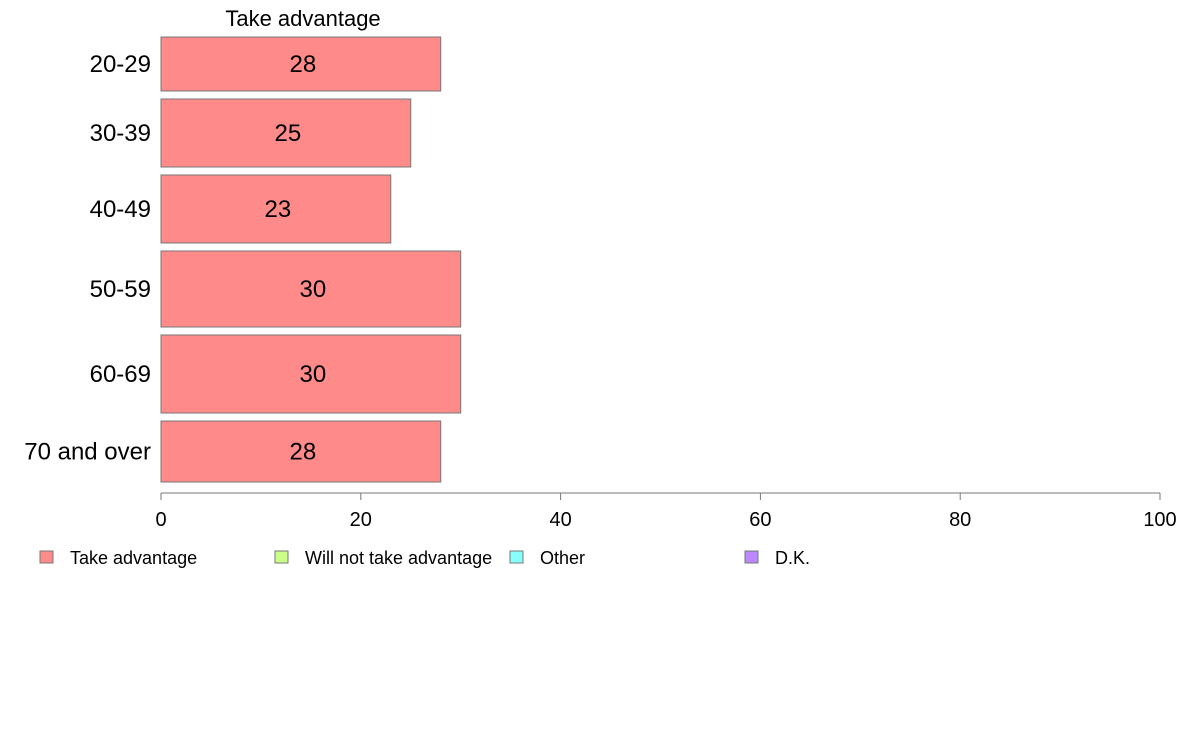  I want to click on category-labels: 20-29 30-39 40-49 50-59 60-69 70 and over, so click(87, 258).